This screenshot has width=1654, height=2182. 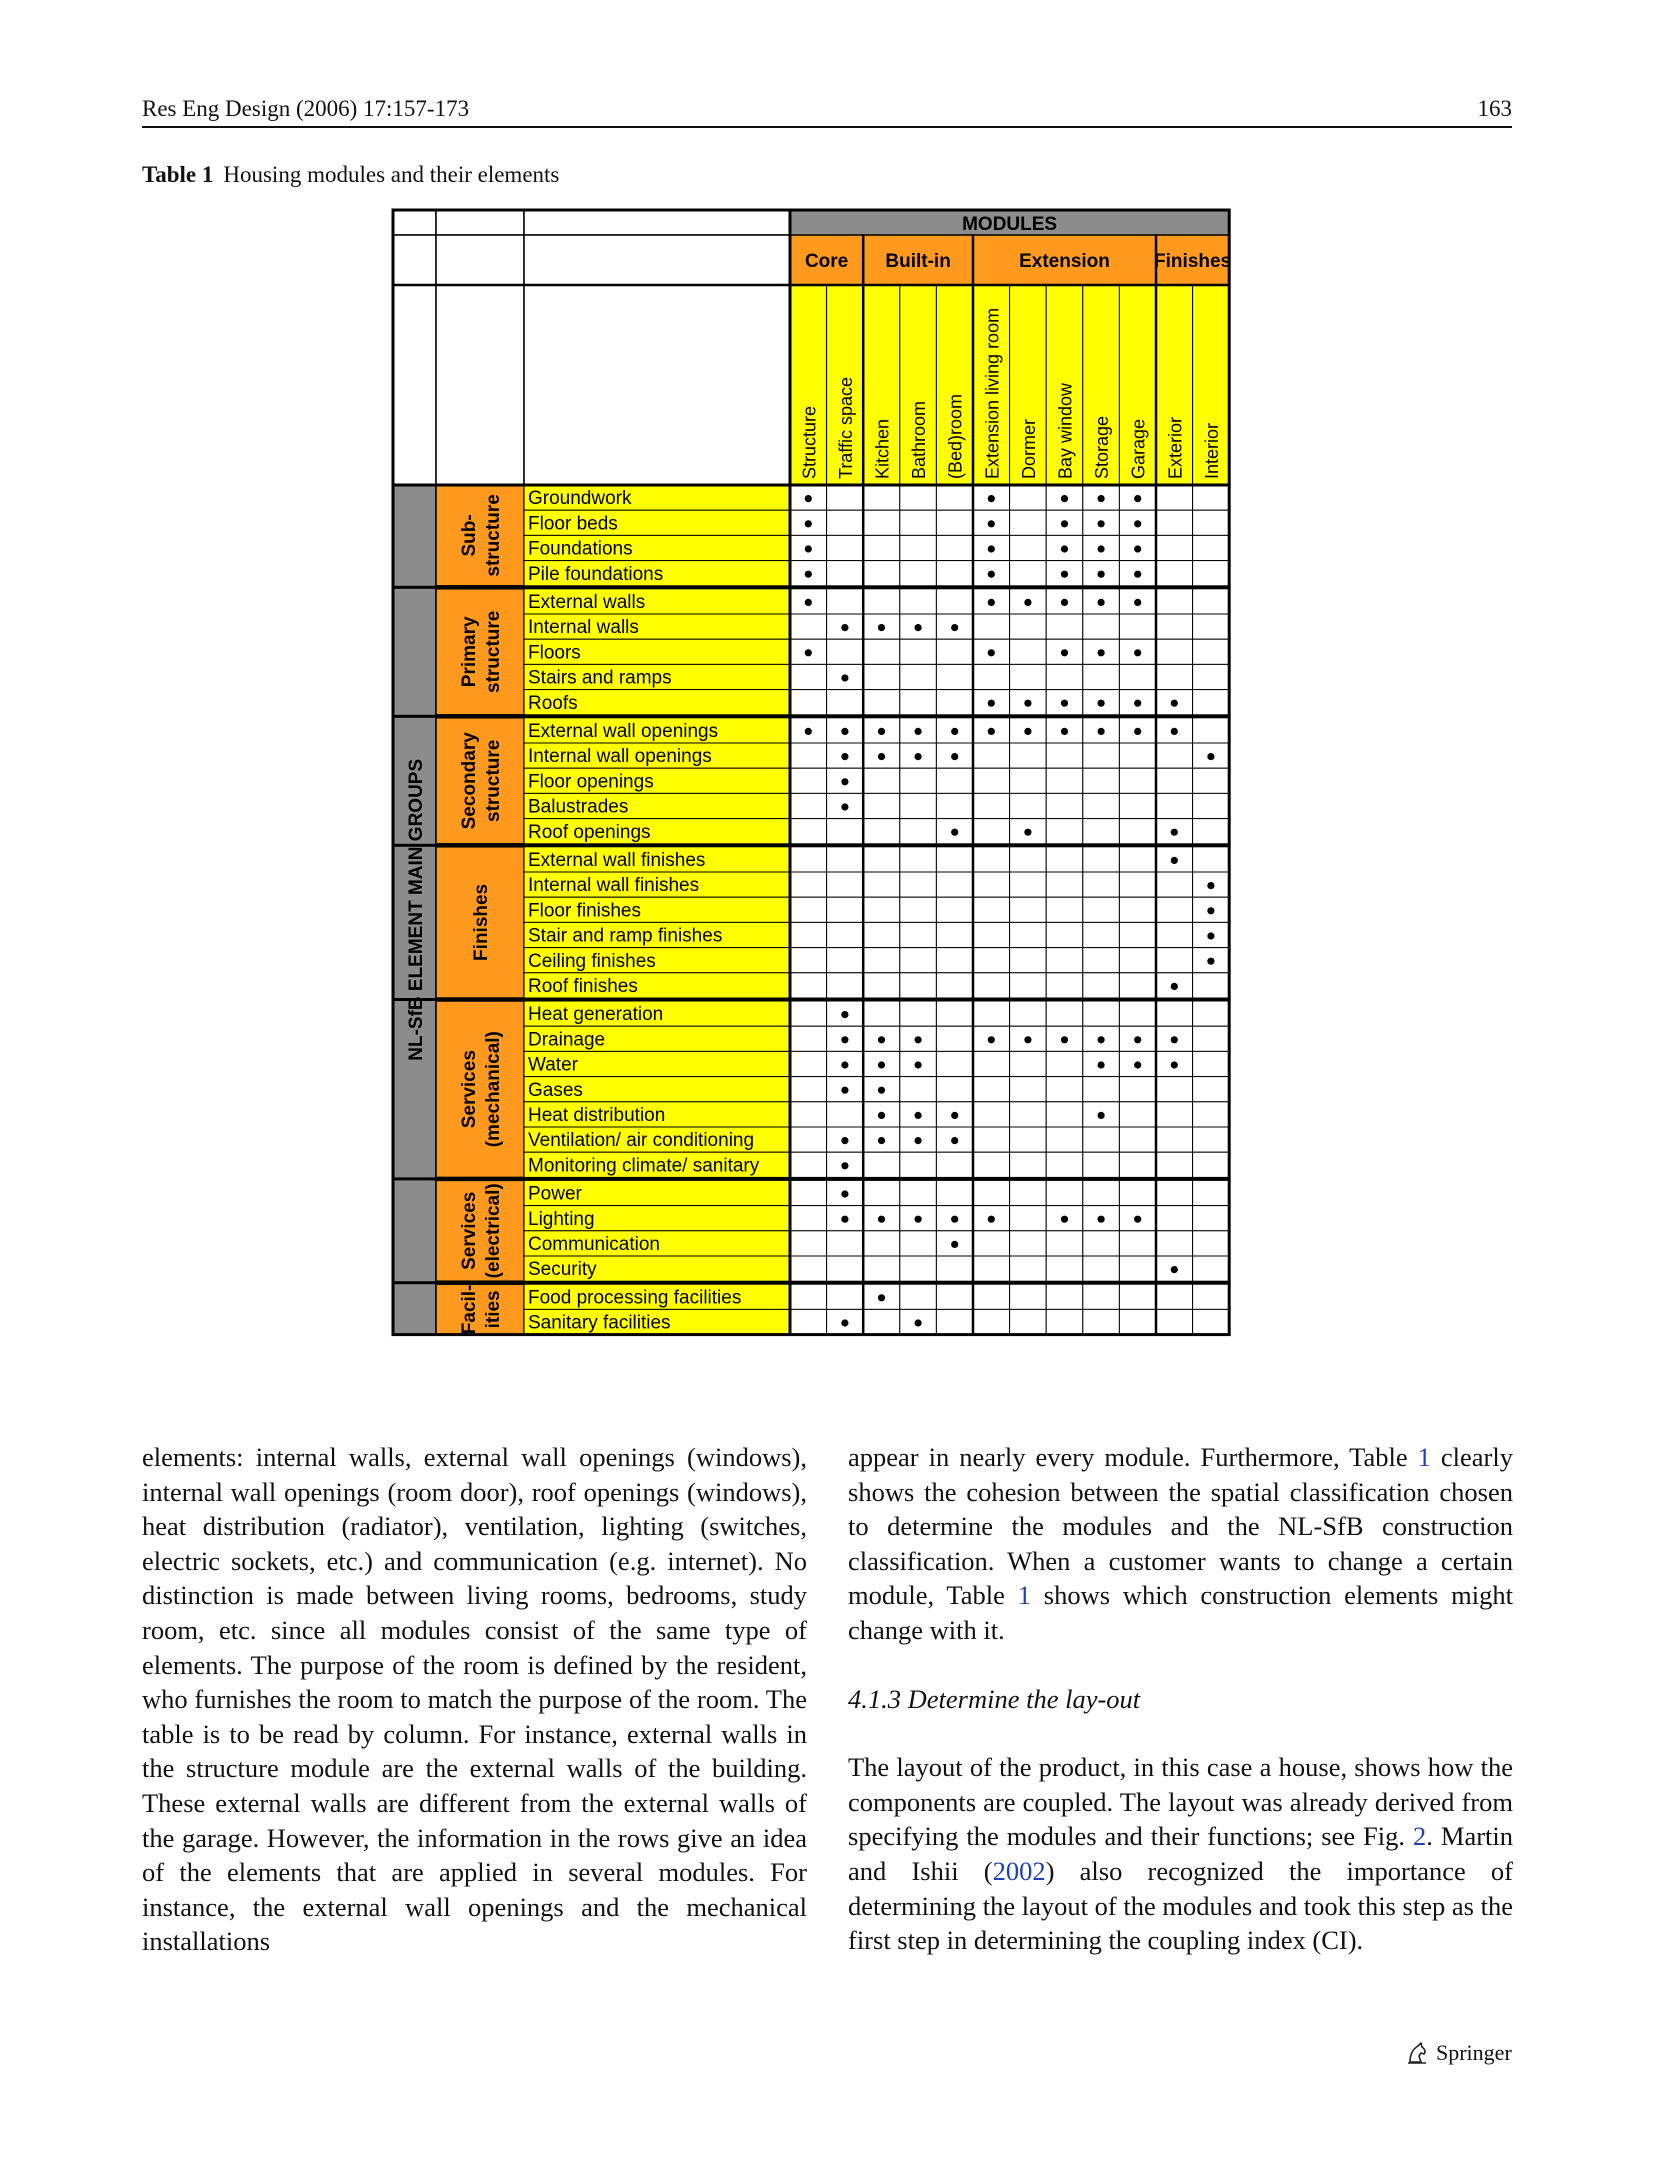 I want to click on group-separator, so click(x=811, y=1283).